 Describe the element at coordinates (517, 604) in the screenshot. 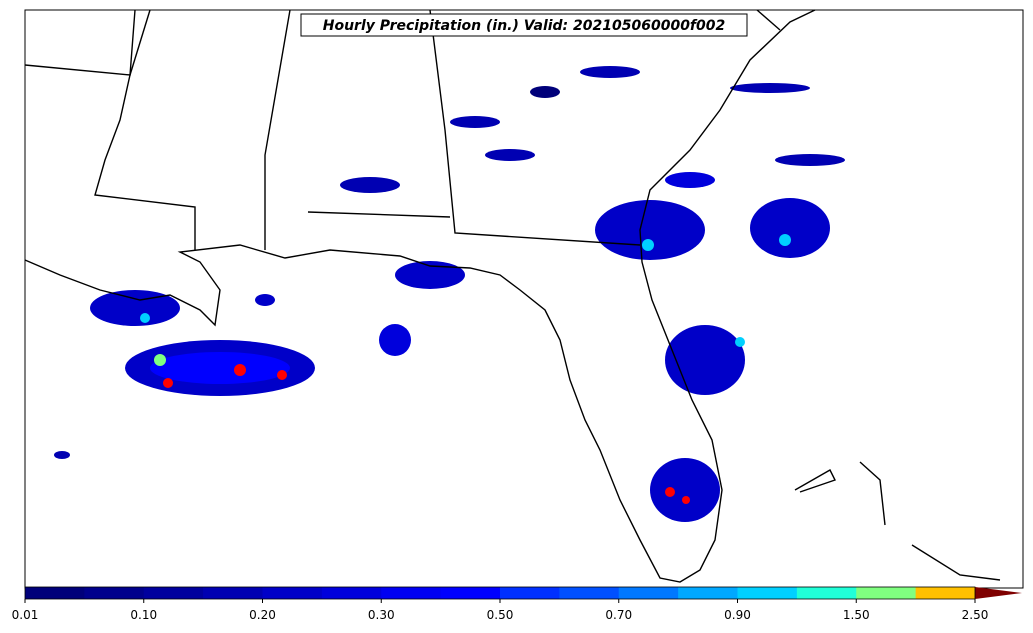

I see `colorbar: 0.01 0.10 0.20 0.30 0.50 0.70 0.90 1.50 2.50` at that location.